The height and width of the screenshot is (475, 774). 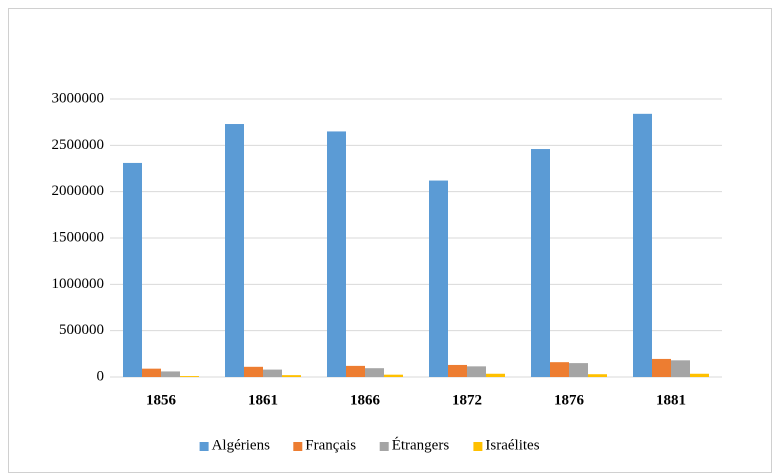 What do you see at coordinates (263, 400) in the screenshot?
I see `x-tick-label: 1861` at bounding box center [263, 400].